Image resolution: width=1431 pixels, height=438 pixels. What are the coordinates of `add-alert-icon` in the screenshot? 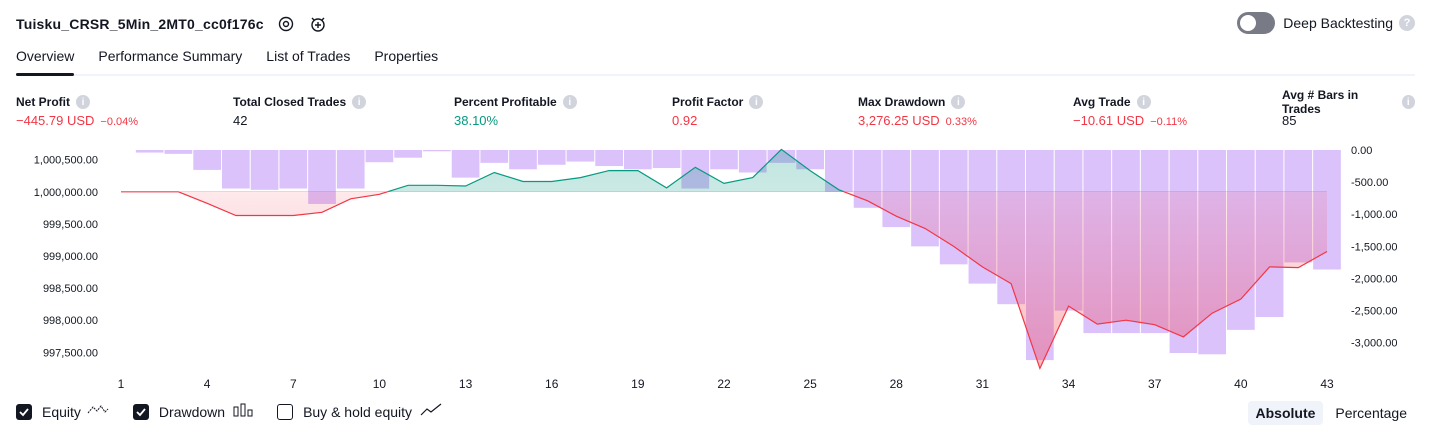 It's located at (318, 24).